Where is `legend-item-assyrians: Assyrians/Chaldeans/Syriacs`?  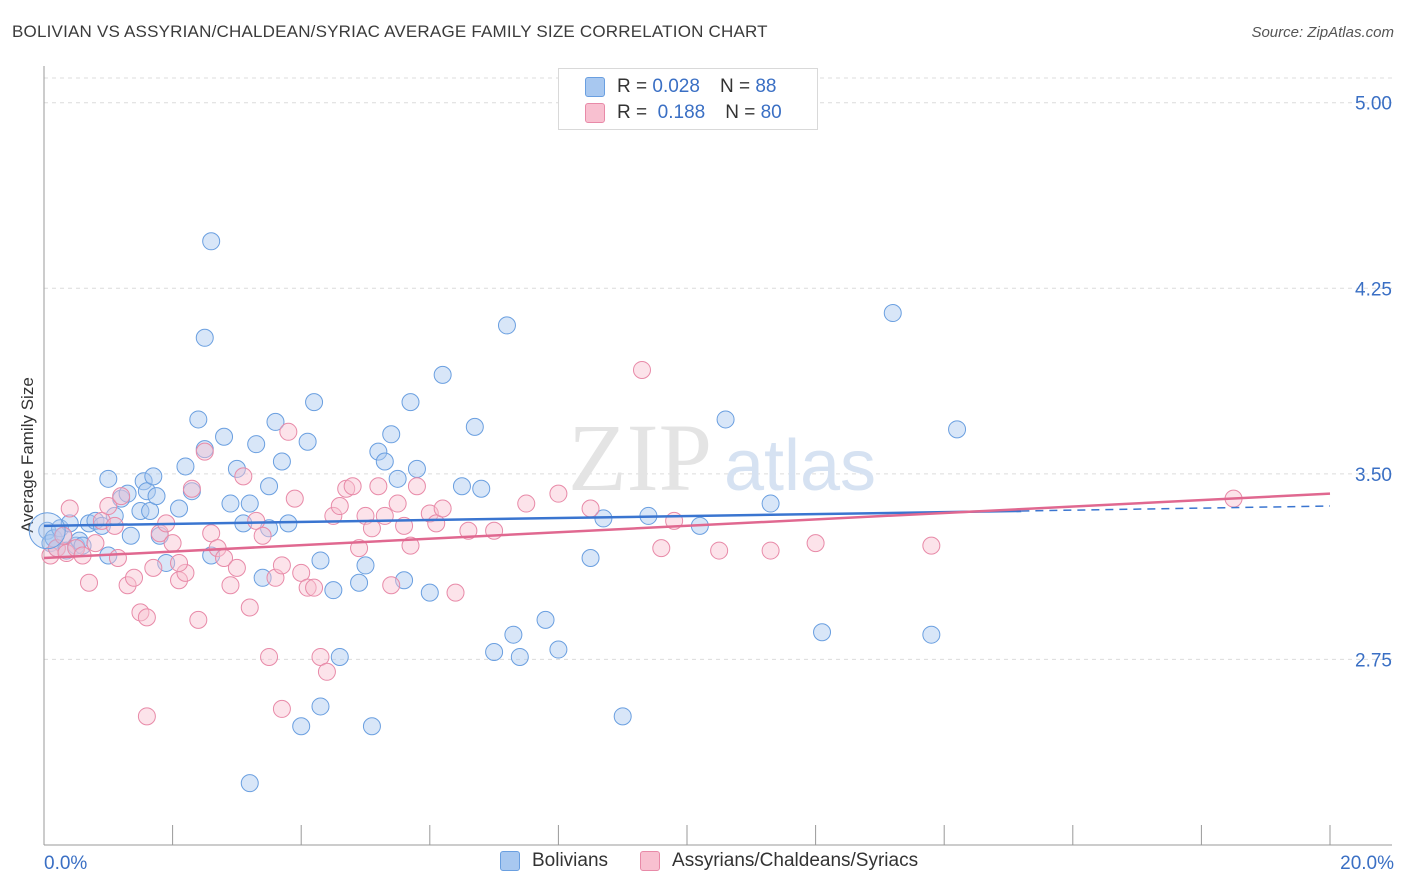
legend-item-assyrians: Assyrians/Chaldeans/Syriacs is located at coordinates (779, 861).